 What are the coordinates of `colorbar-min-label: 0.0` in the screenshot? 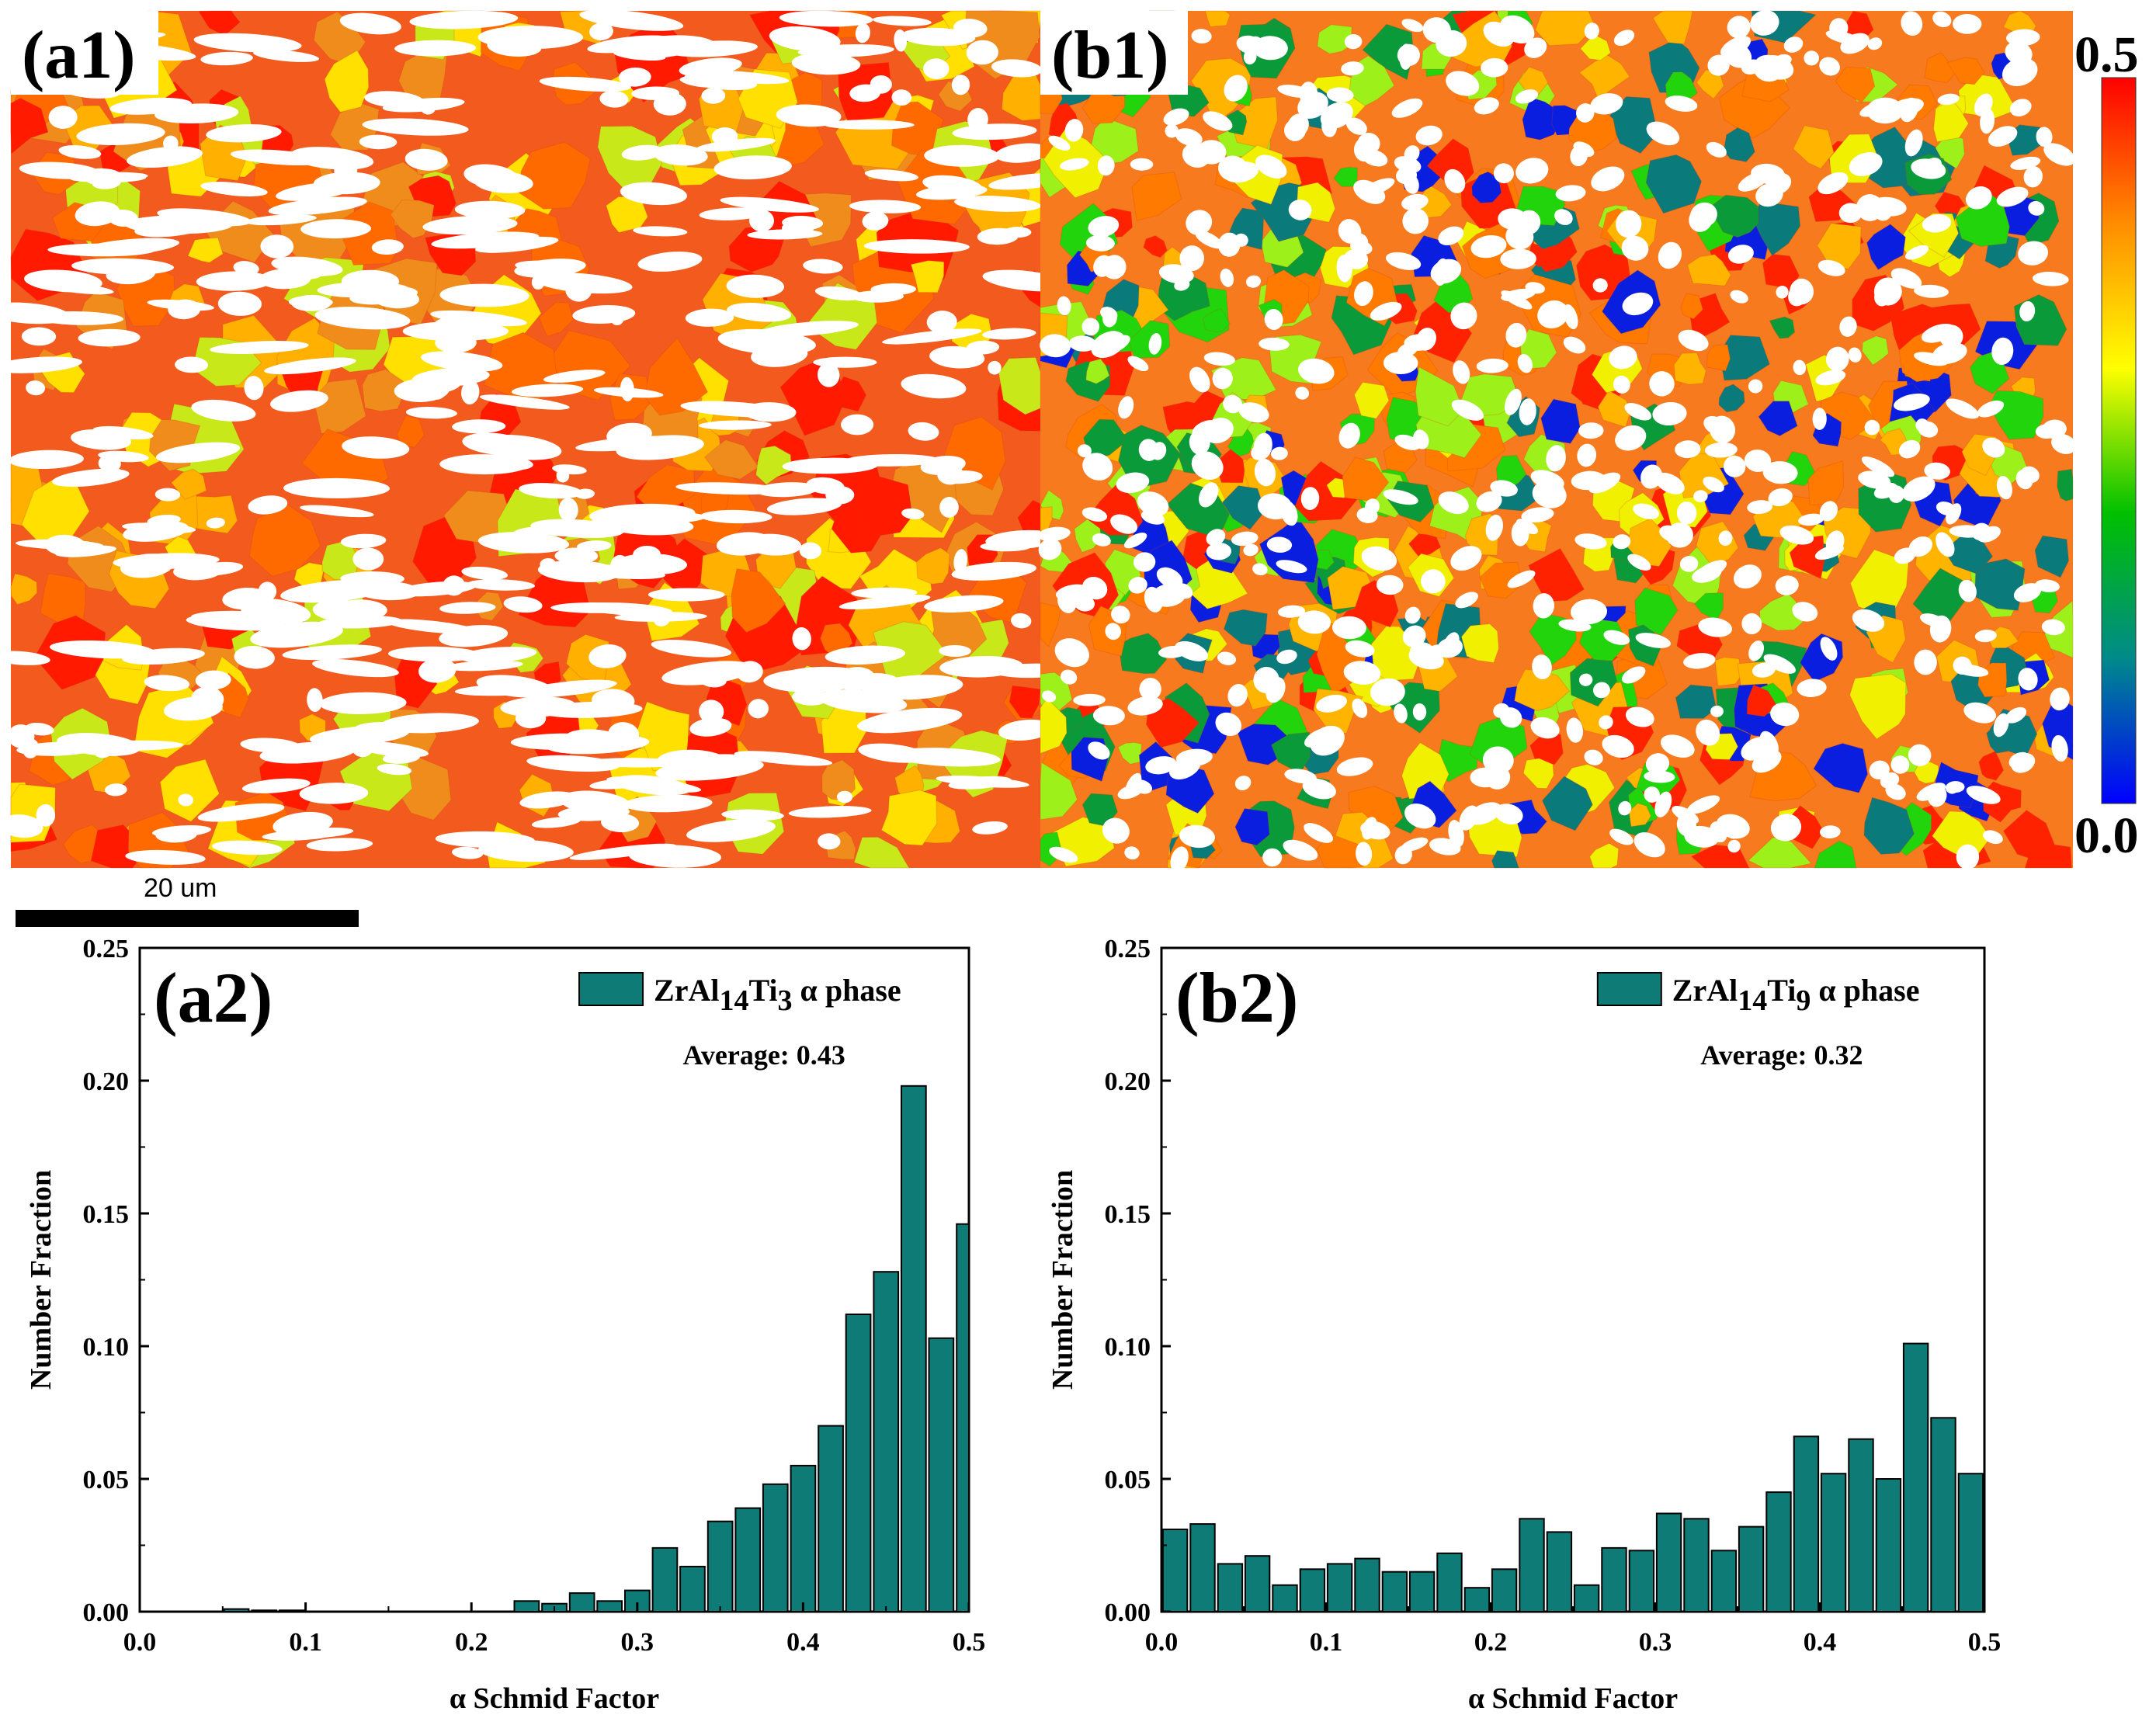 It's located at (2106, 836).